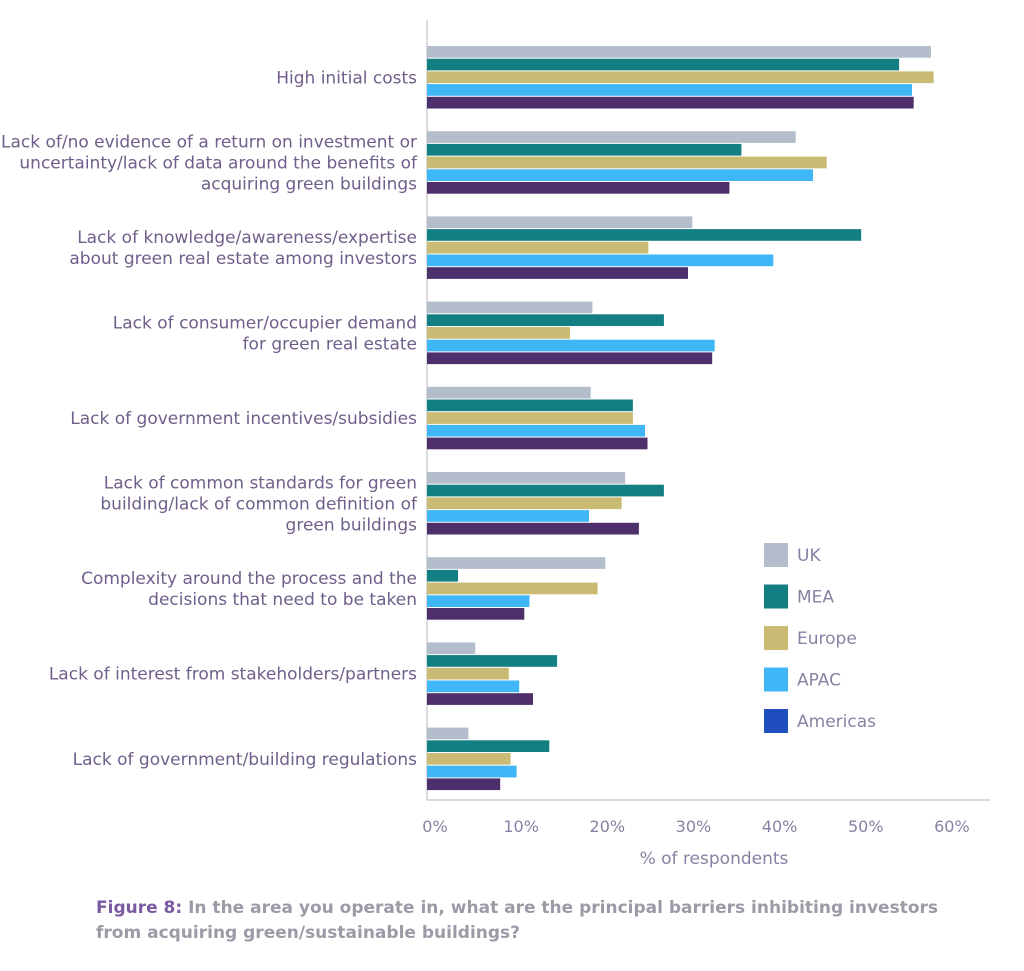 Image resolution: width=1024 pixels, height=971 pixels. Describe the element at coordinates (608, 826) in the screenshot. I see `x-tick-label: 20%` at that location.